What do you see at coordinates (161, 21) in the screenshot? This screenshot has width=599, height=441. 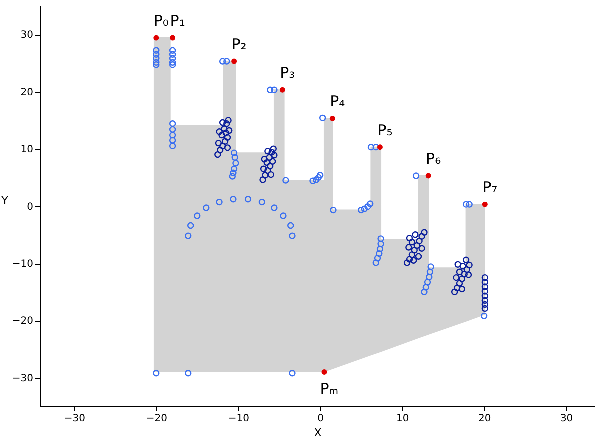 I see `annotation: P₀` at bounding box center [161, 21].